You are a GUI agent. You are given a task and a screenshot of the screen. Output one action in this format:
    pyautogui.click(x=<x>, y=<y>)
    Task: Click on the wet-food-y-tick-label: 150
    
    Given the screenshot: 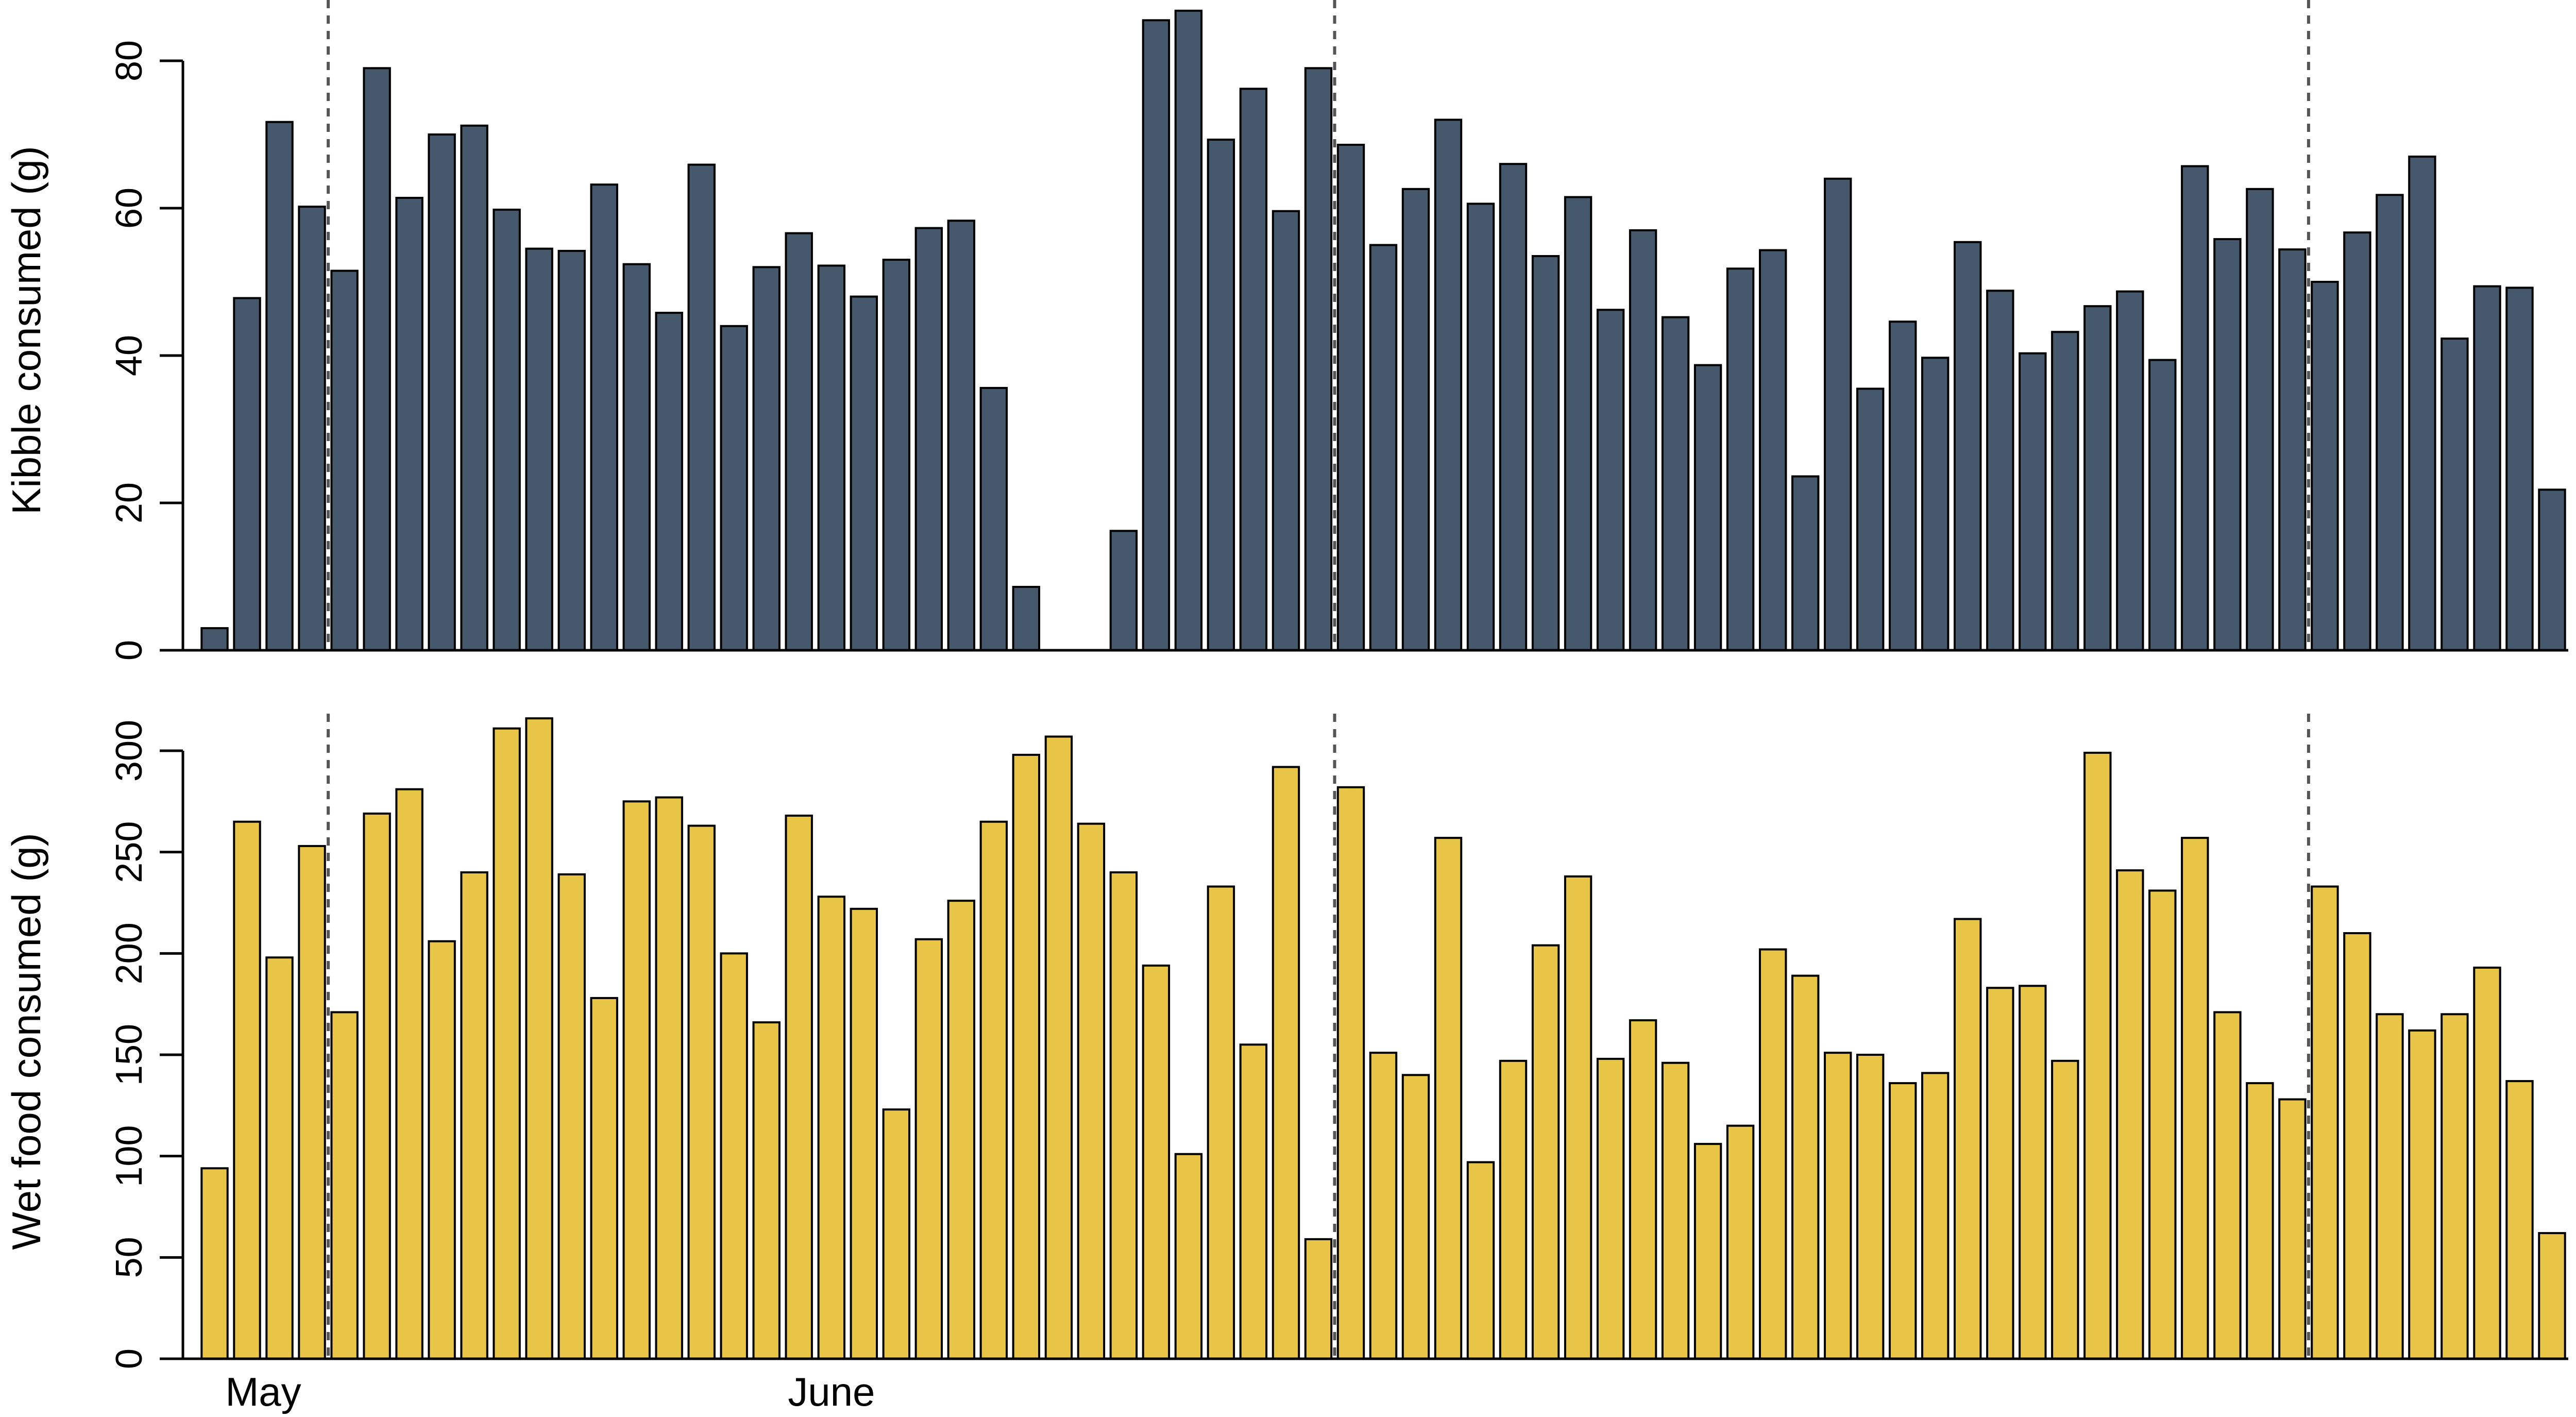 What is the action you would take?
    pyautogui.click(x=129, y=1055)
    